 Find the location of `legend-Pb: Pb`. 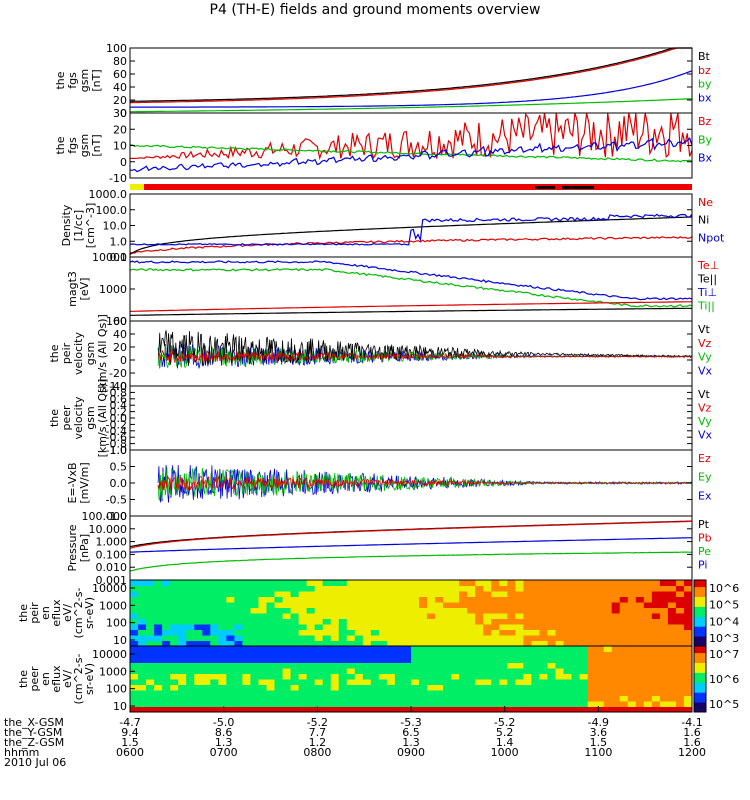

legend-Pb: Pb is located at coordinates (705, 538).